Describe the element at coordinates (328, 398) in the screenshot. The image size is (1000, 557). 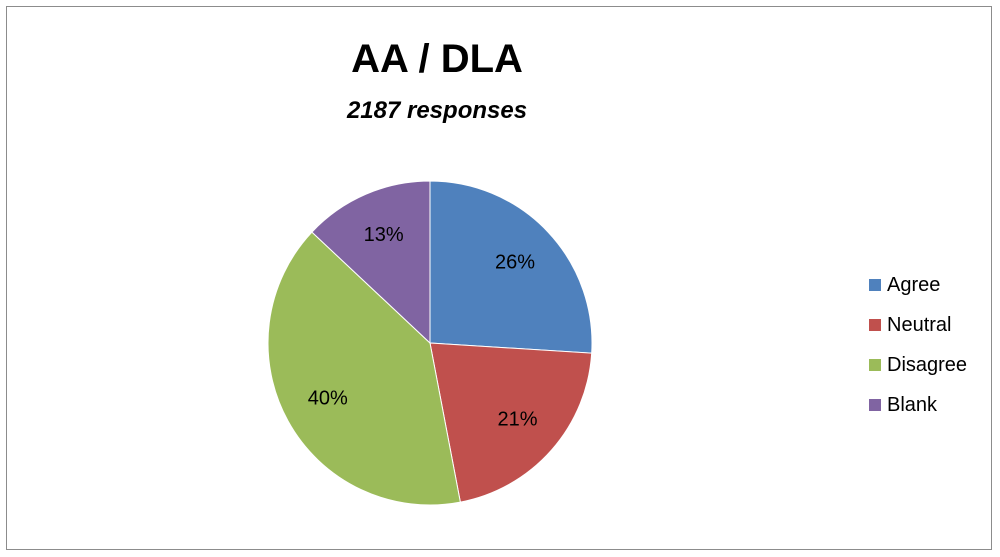
I see `data-label-disagree: 40%` at that location.